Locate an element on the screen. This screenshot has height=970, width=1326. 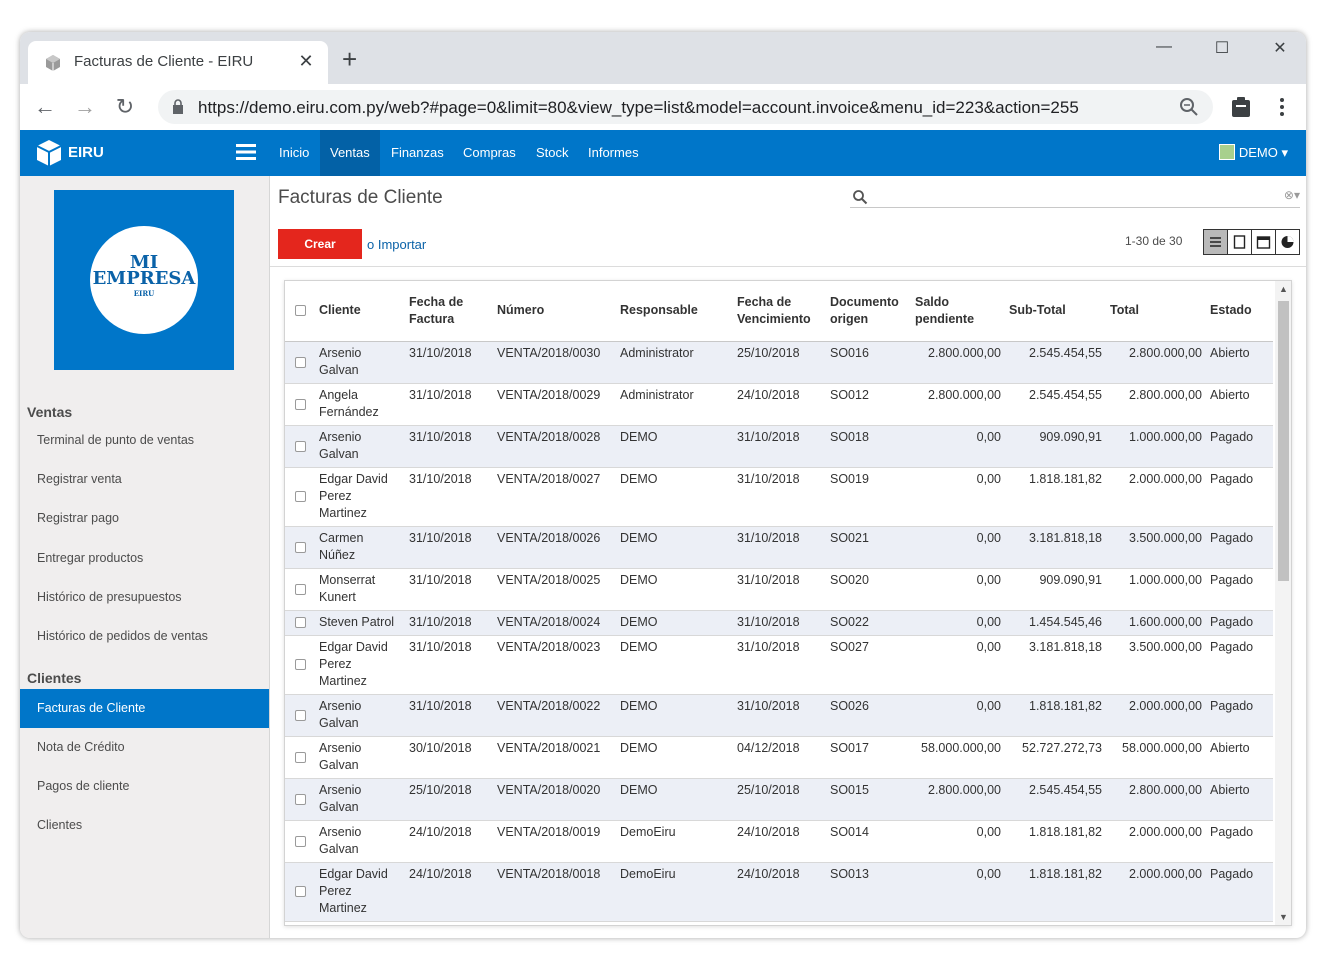
nav-stock: Stock is located at coordinates (552, 152).